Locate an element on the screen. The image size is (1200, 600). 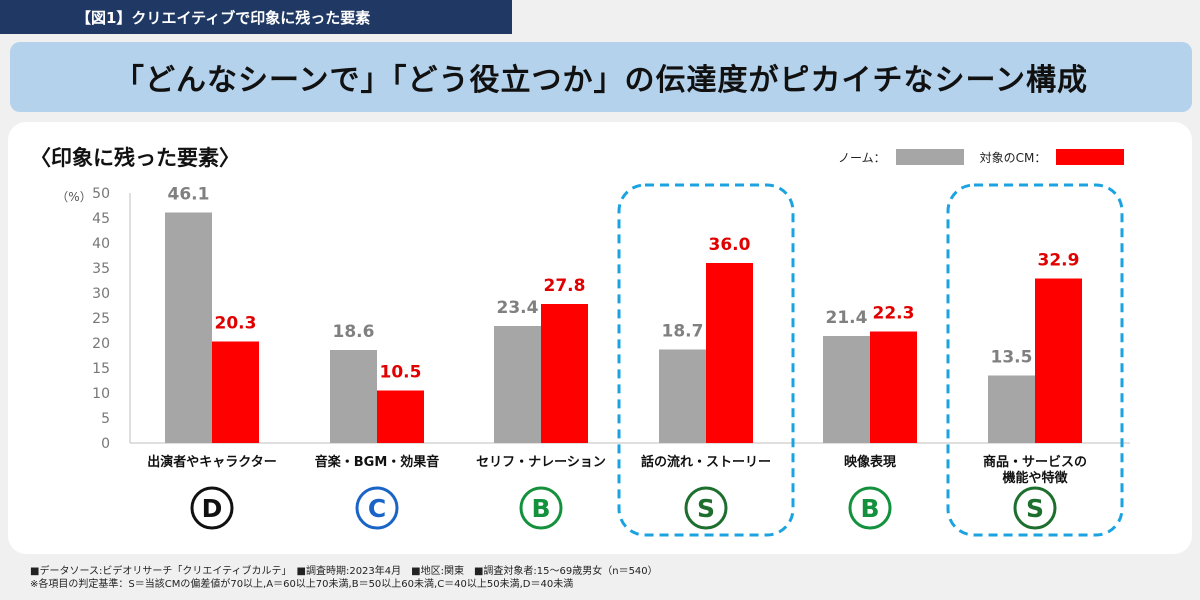
legend-norm-label: ノーム： is located at coordinates (862, 157).